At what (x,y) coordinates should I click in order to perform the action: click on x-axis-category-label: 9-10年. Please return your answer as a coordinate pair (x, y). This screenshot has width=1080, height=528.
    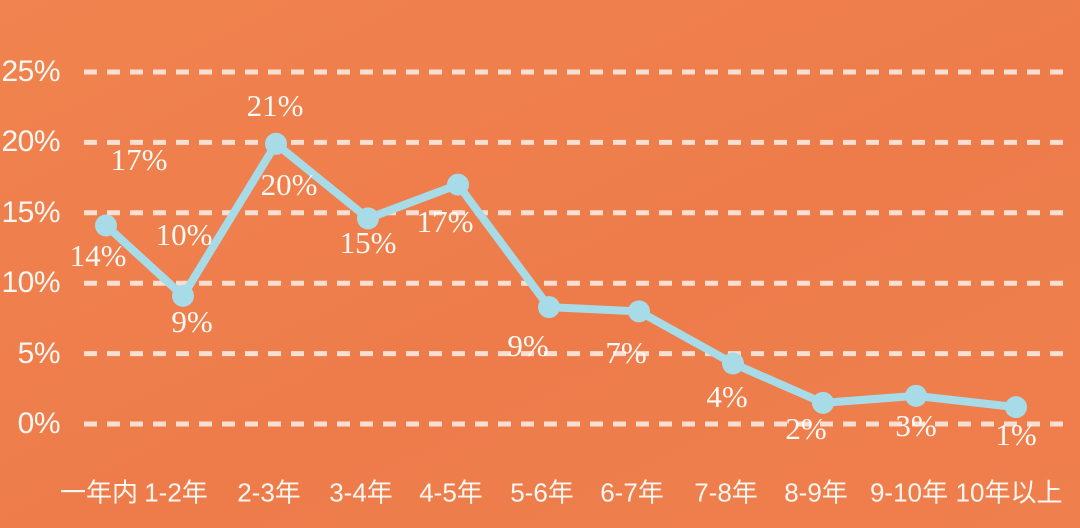
    Looking at the image, I should click on (909, 492).